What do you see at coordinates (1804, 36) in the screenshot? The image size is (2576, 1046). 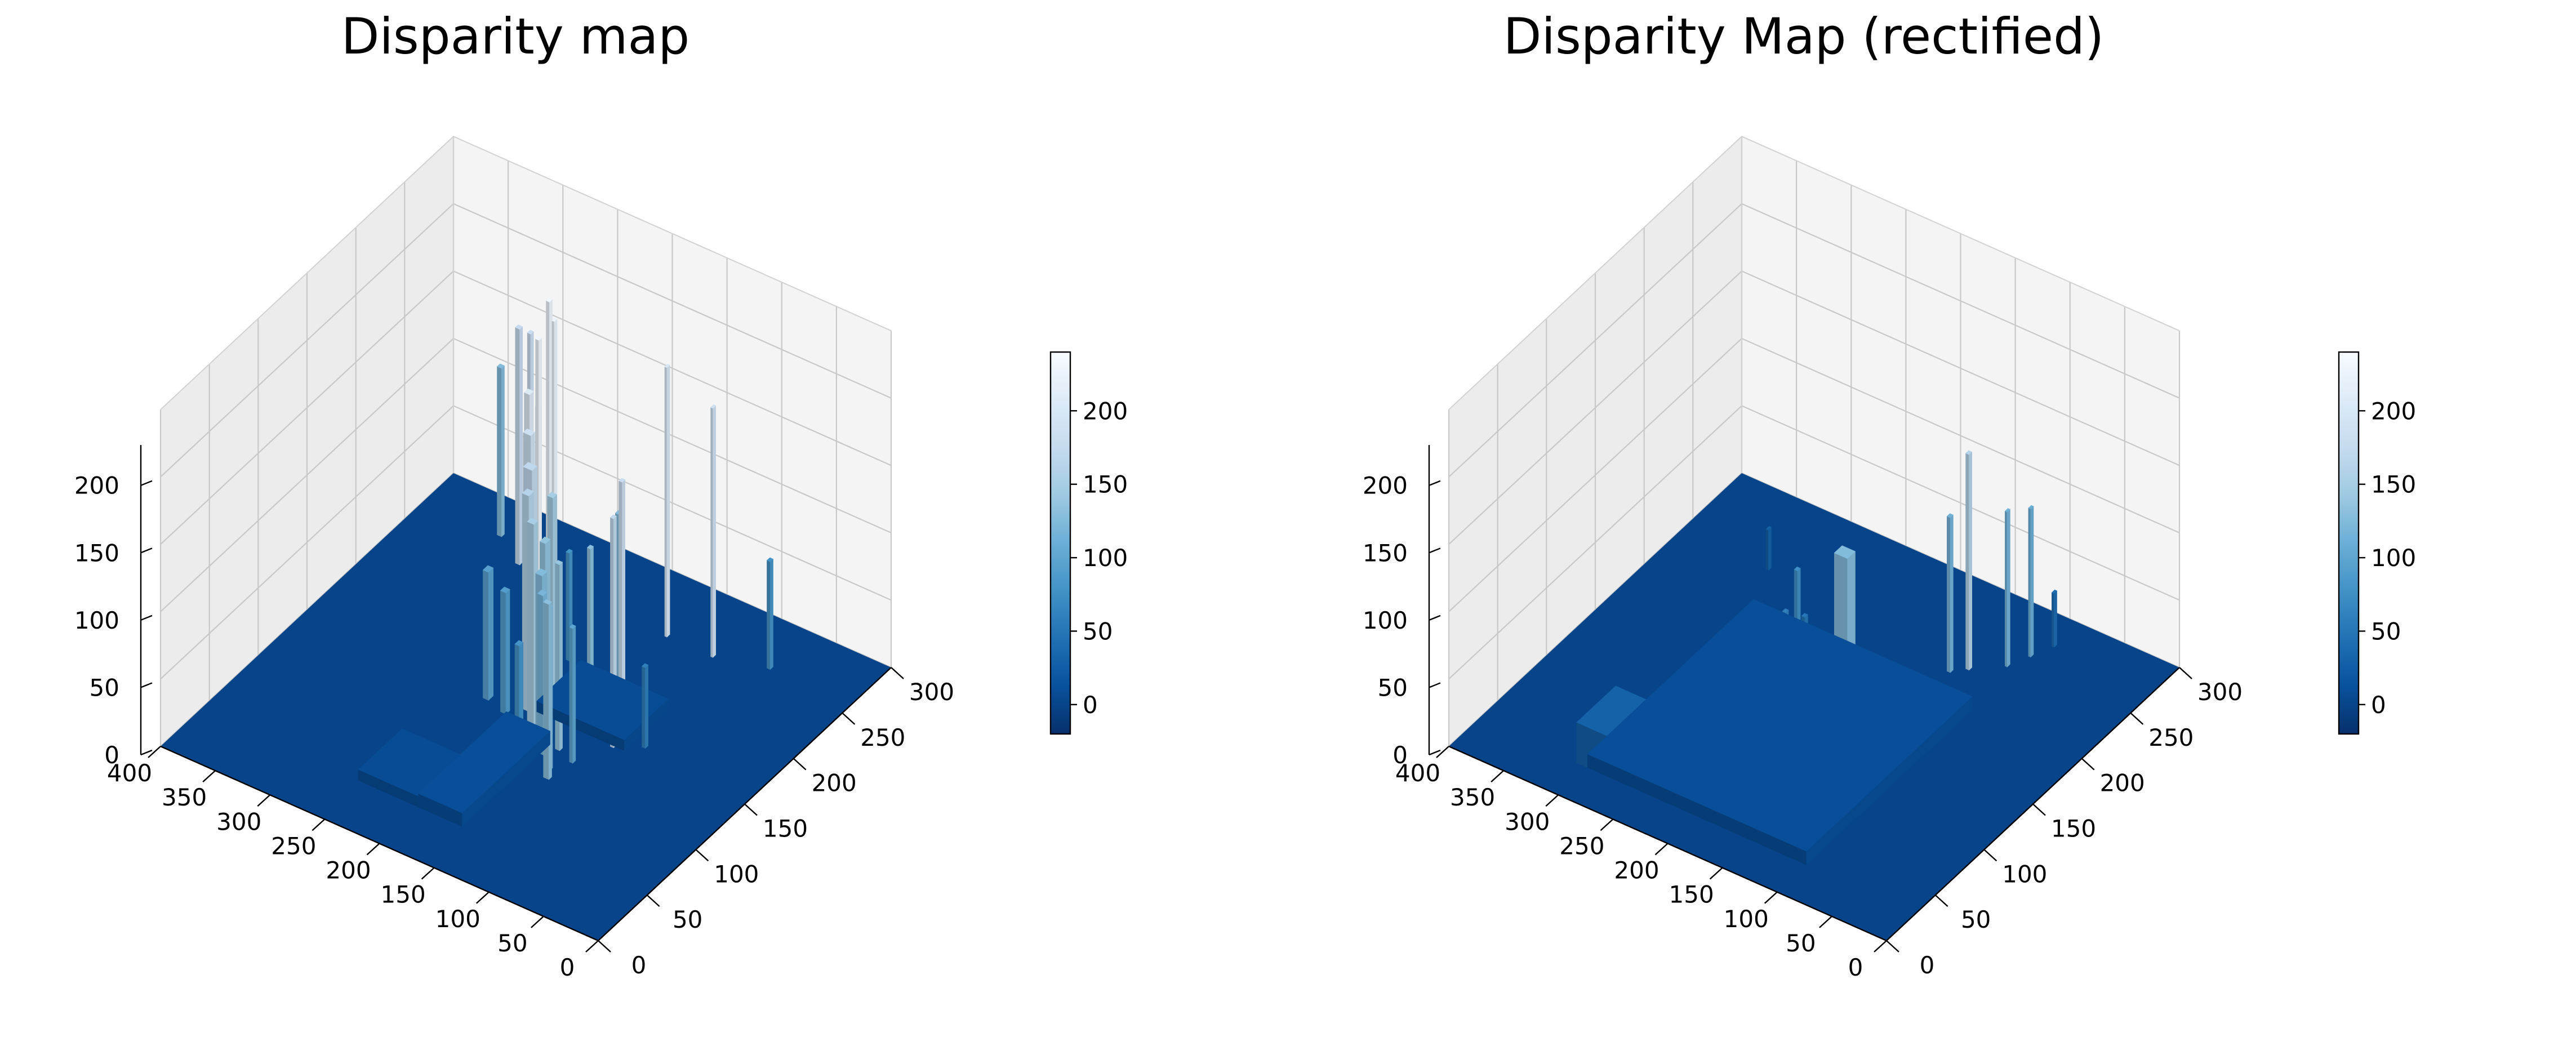 I see `chart-title: Disparity Map (rectified)` at bounding box center [1804, 36].